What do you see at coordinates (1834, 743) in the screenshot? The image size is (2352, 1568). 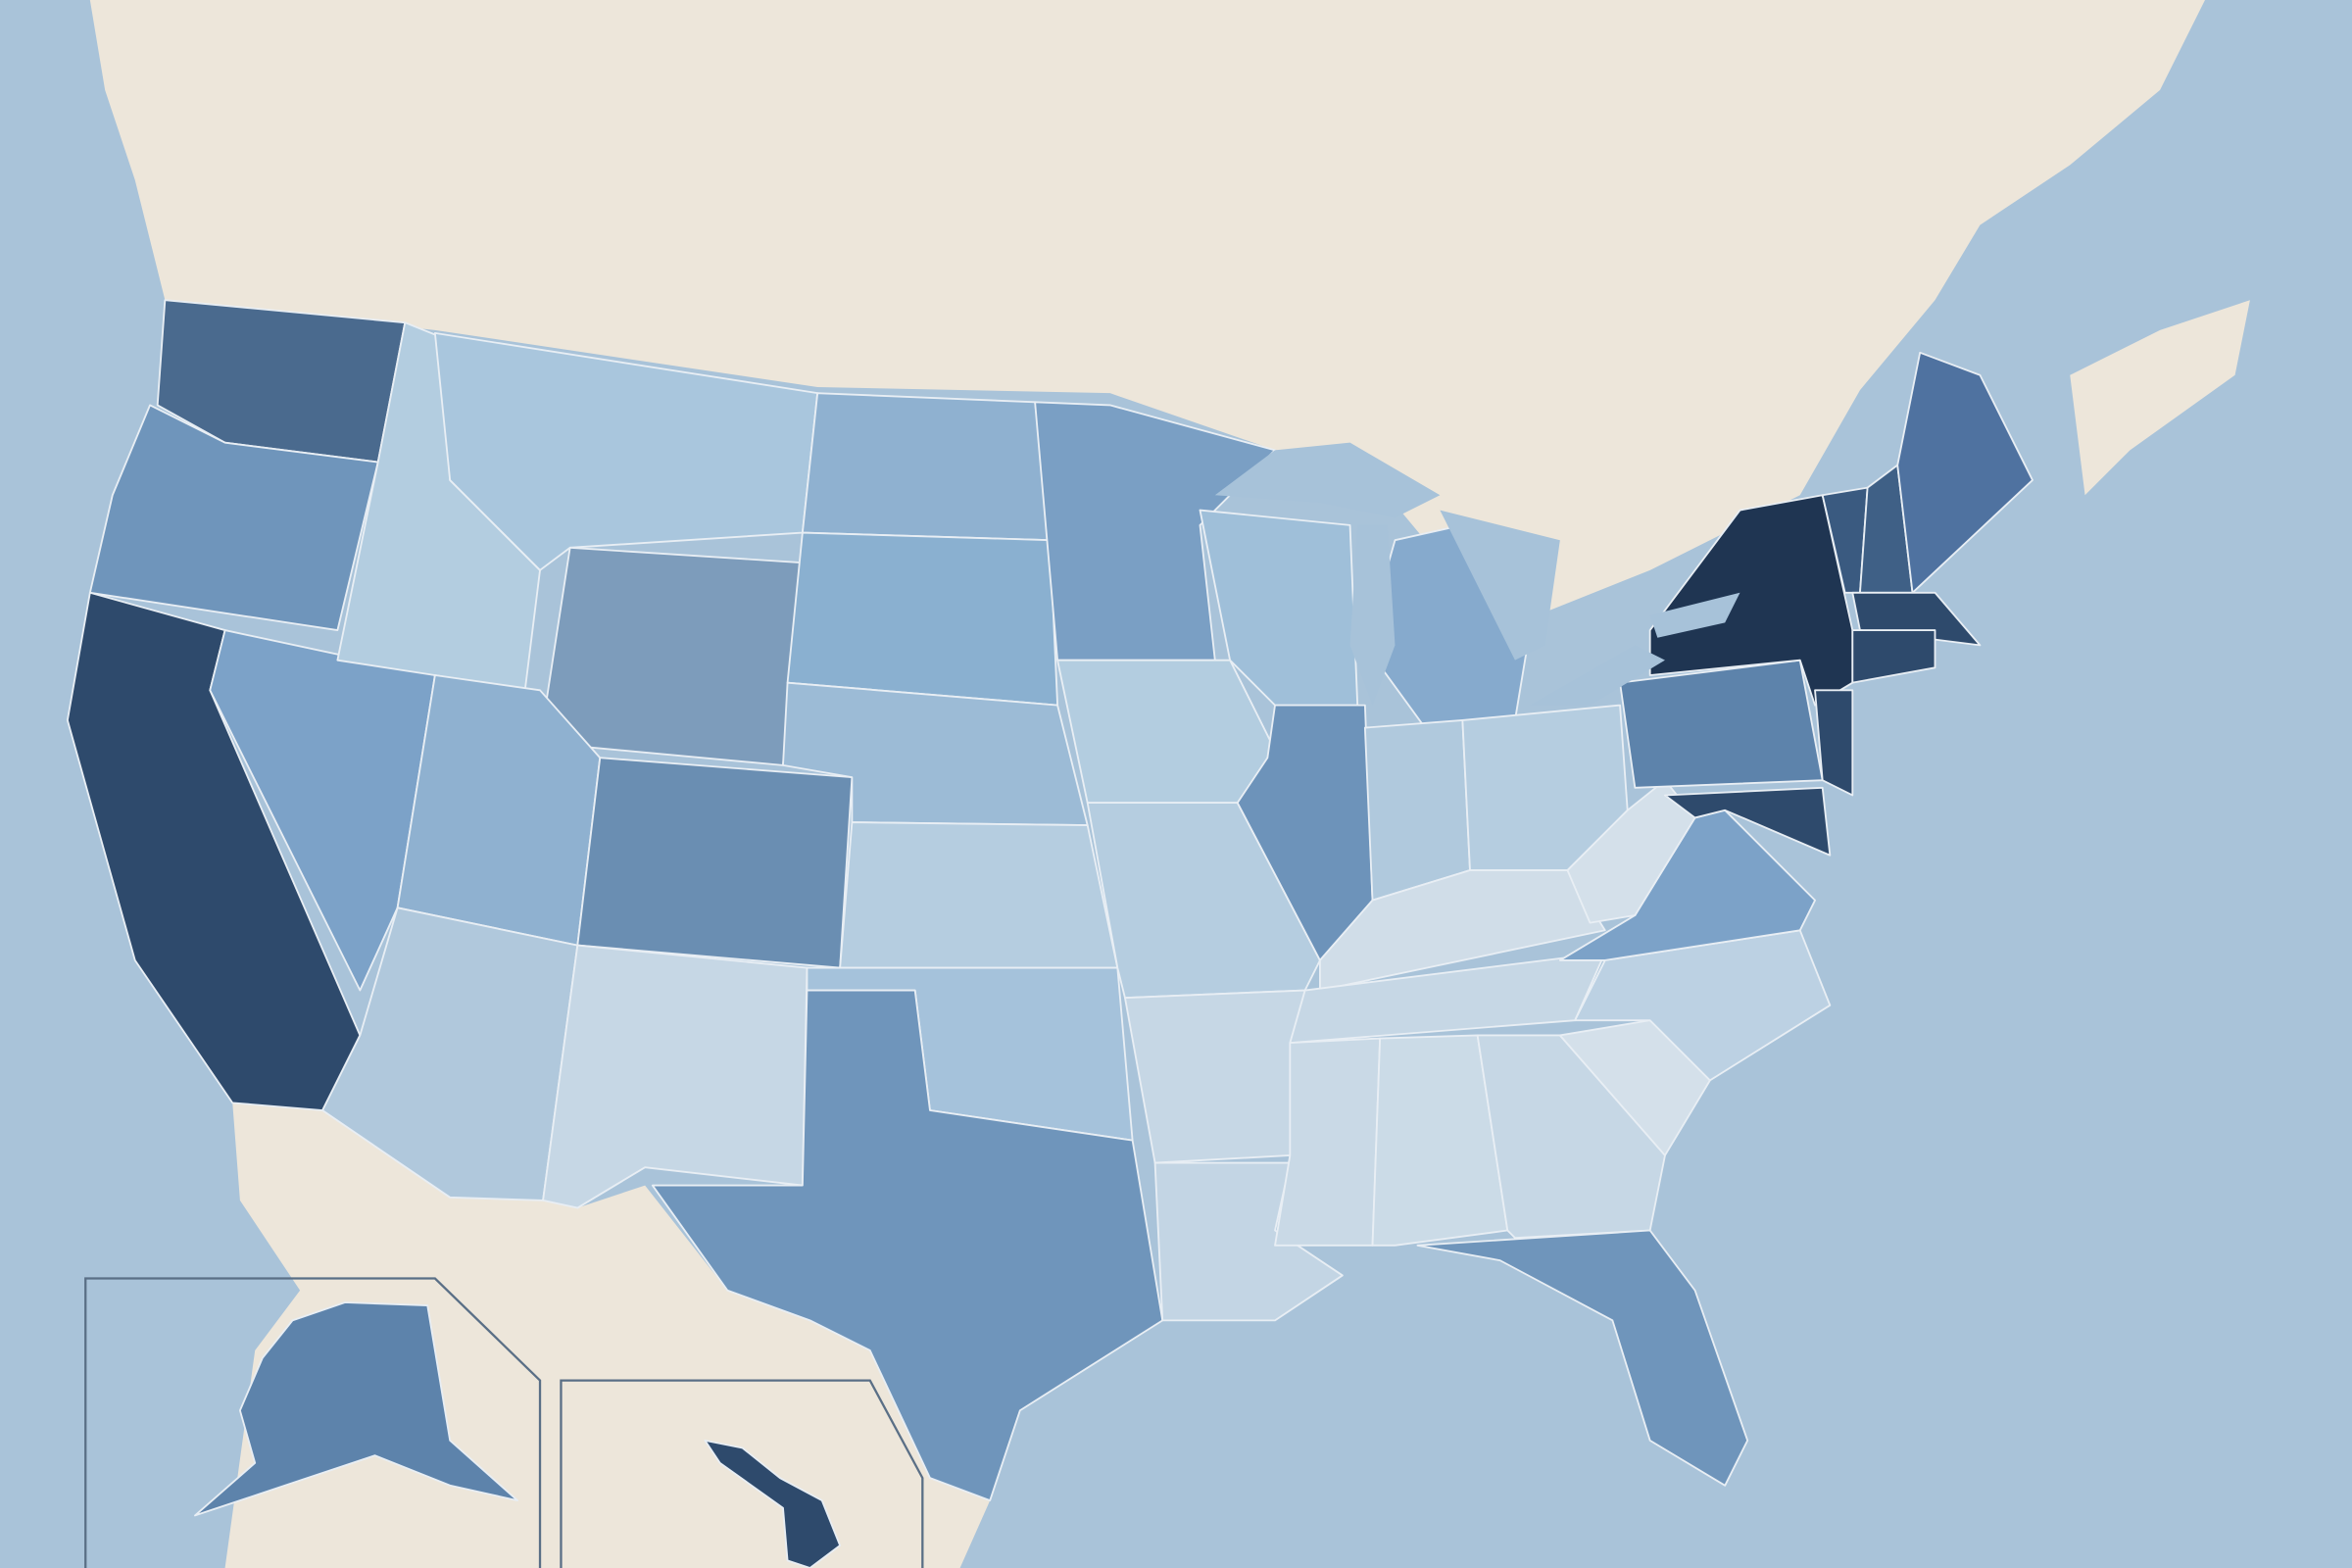 I see `state-nj` at bounding box center [1834, 743].